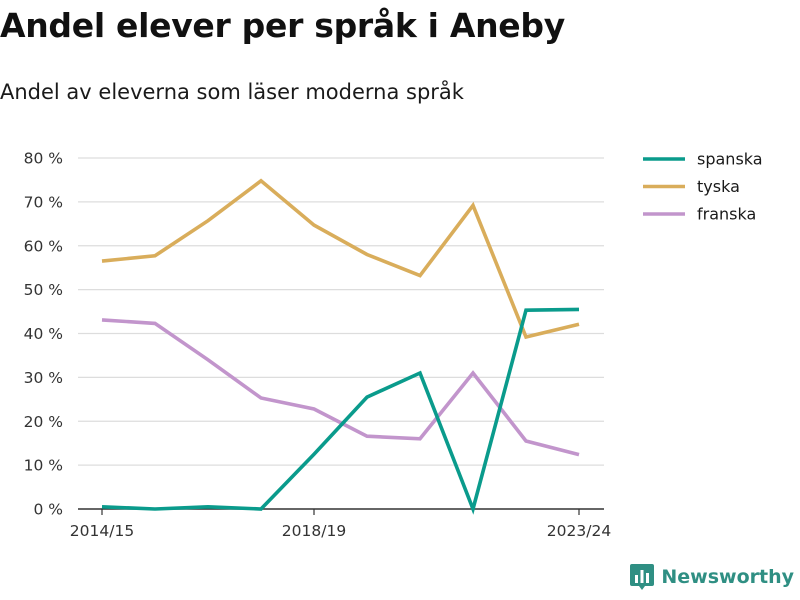  What do you see at coordinates (730, 159) in the screenshot?
I see `legend-label-spanska: spanska` at bounding box center [730, 159].